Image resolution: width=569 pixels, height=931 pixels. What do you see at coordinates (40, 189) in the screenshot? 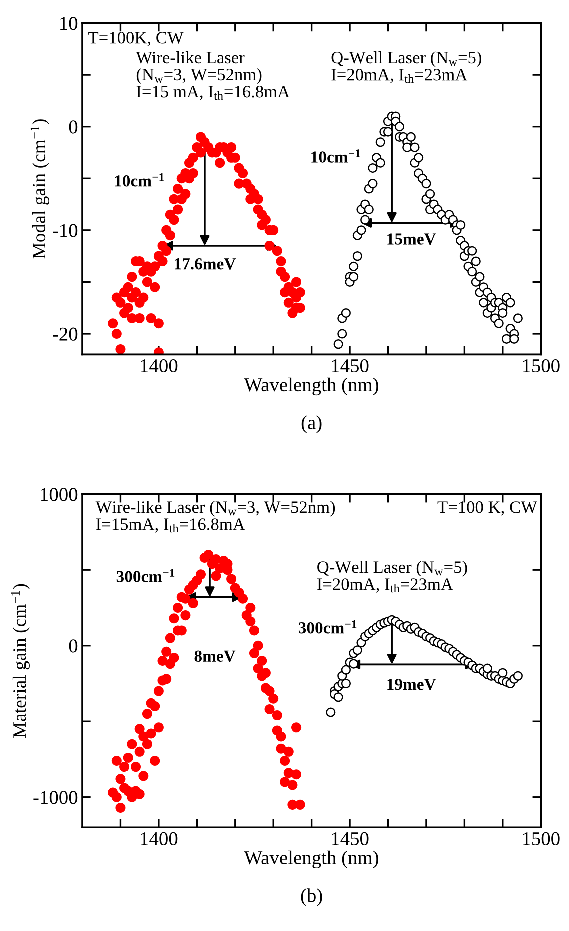
I see `y-axis-title: Modal gain (cm$^{−1}$)` at bounding box center [40, 189].